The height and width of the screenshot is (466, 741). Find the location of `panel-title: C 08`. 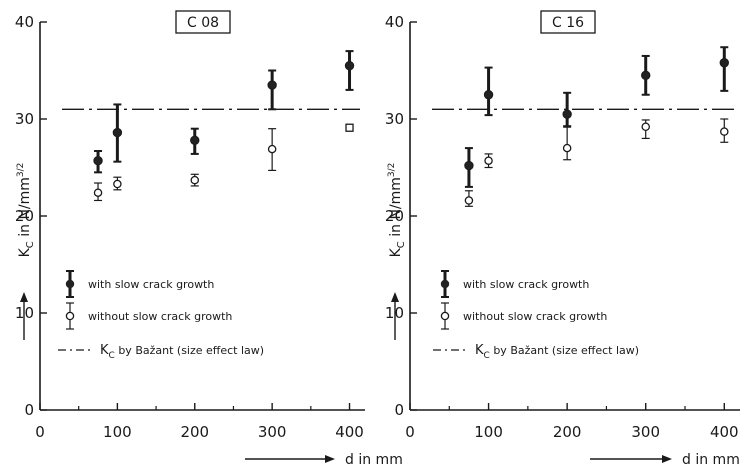

panel-title: C 08 is located at coordinates (203, 23).